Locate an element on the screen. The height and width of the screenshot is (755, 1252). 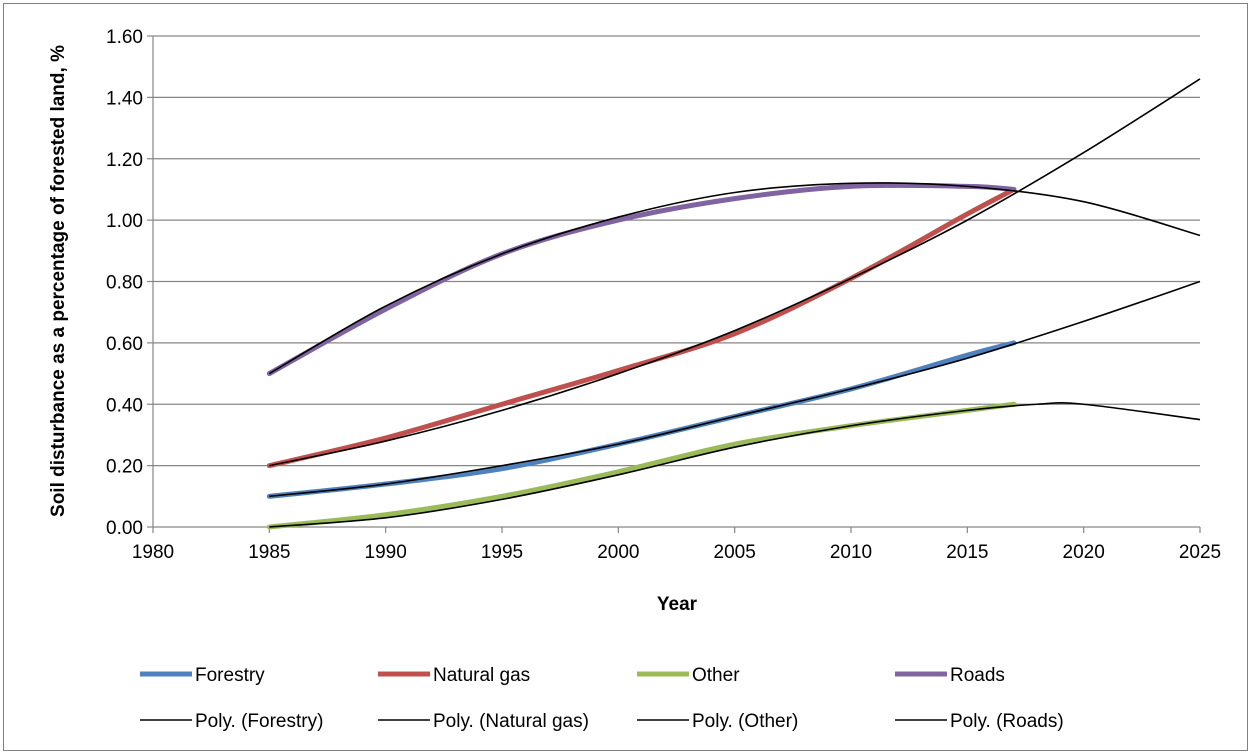
y-tick-label: 0.40 is located at coordinates (124, 405).